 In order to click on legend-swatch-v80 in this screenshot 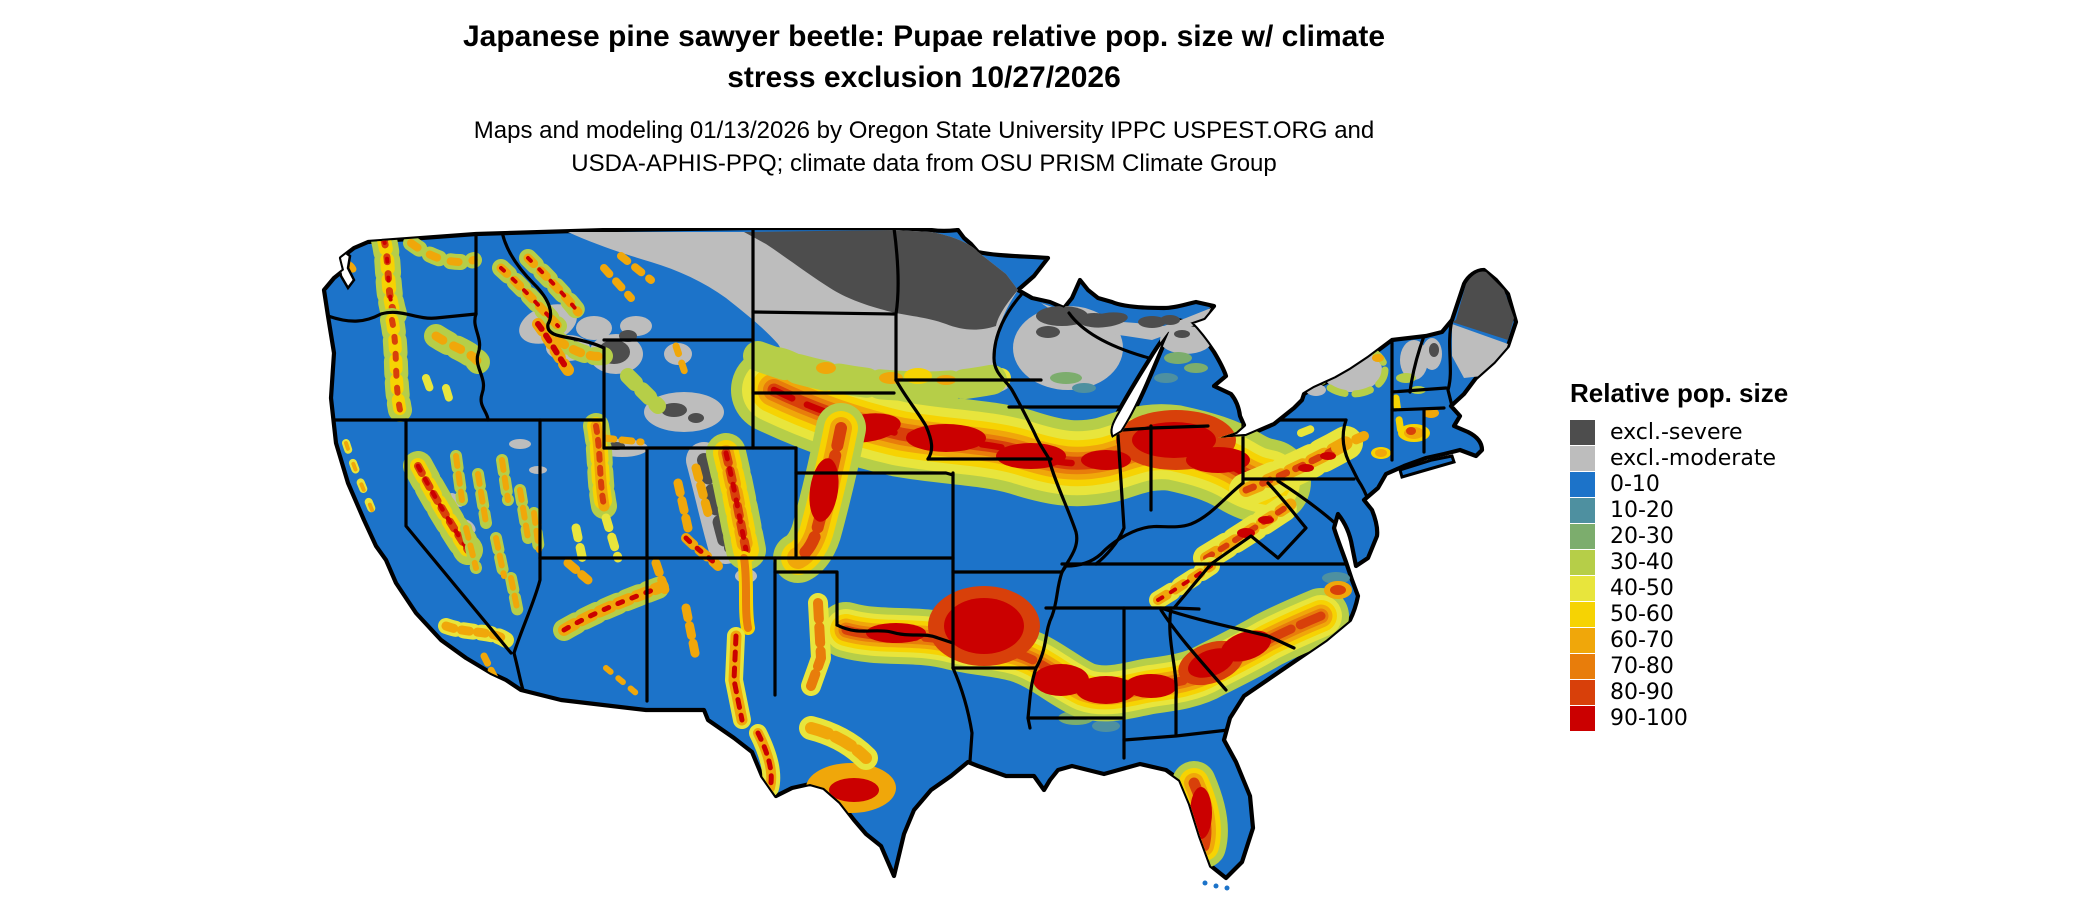, I will do `click(1582, 692)`.